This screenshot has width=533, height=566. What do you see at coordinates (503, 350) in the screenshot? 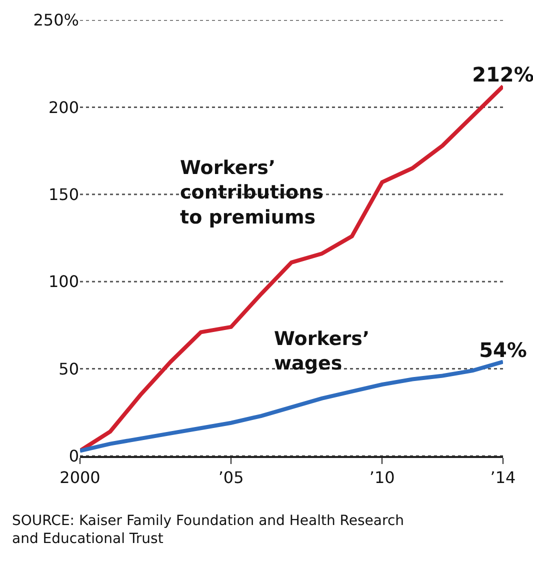
I see `data-label: 54%` at bounding box center [503, 350].